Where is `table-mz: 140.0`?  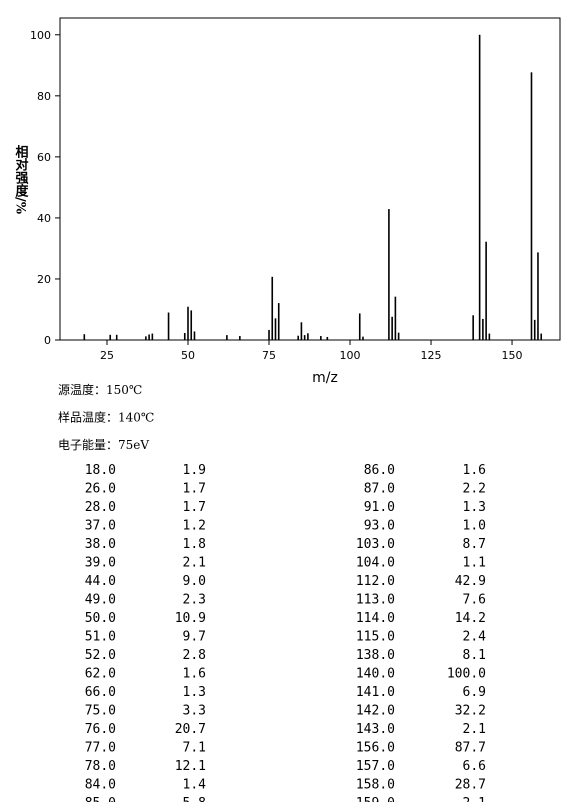
table-mz: 140.0 is located at coordinates (375, 674).